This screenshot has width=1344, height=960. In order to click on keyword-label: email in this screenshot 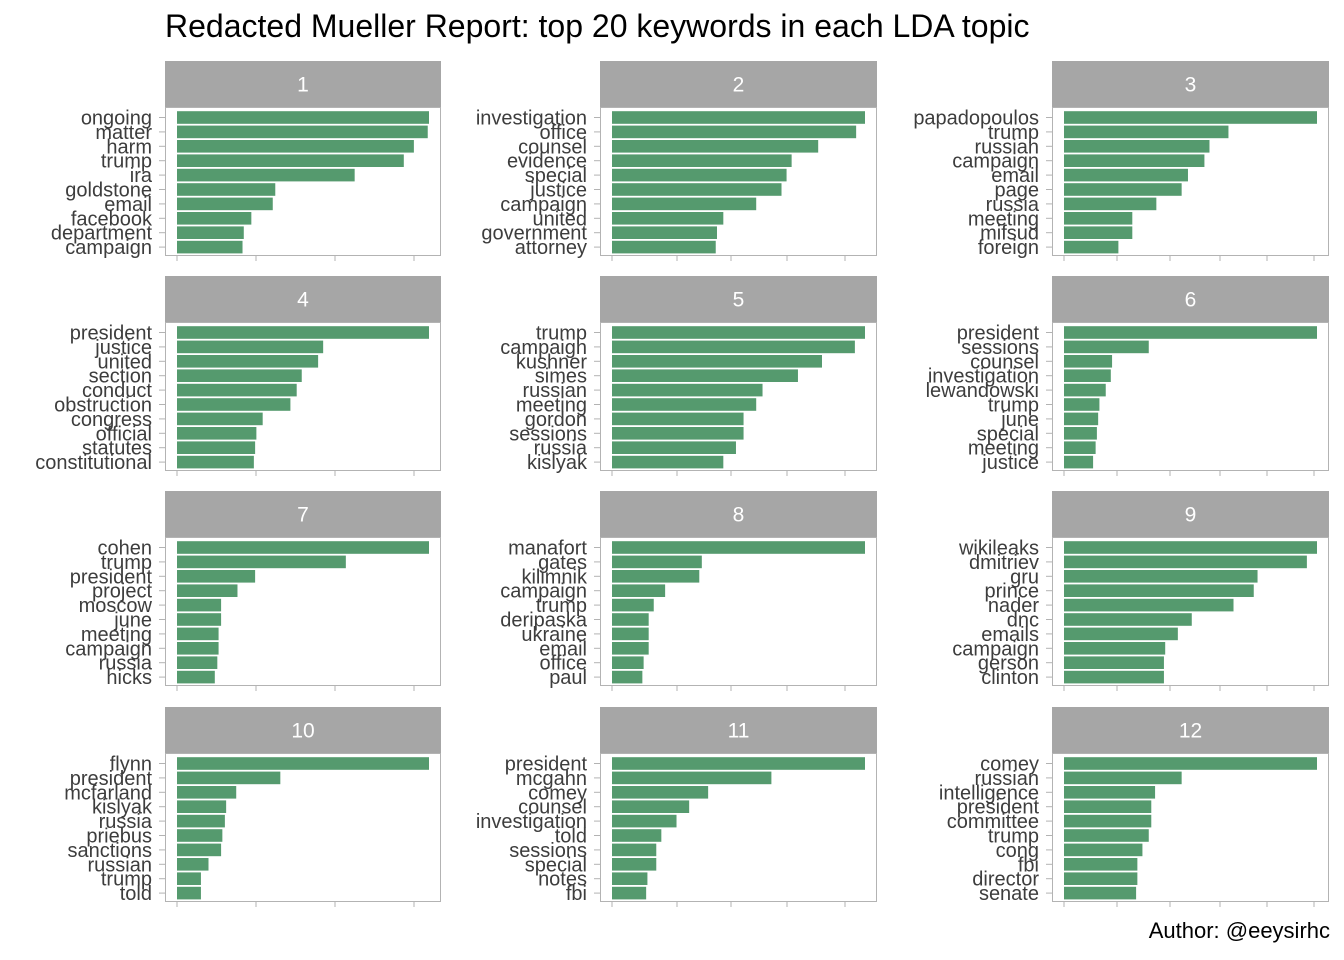, I will do `click(1015, 176)`.